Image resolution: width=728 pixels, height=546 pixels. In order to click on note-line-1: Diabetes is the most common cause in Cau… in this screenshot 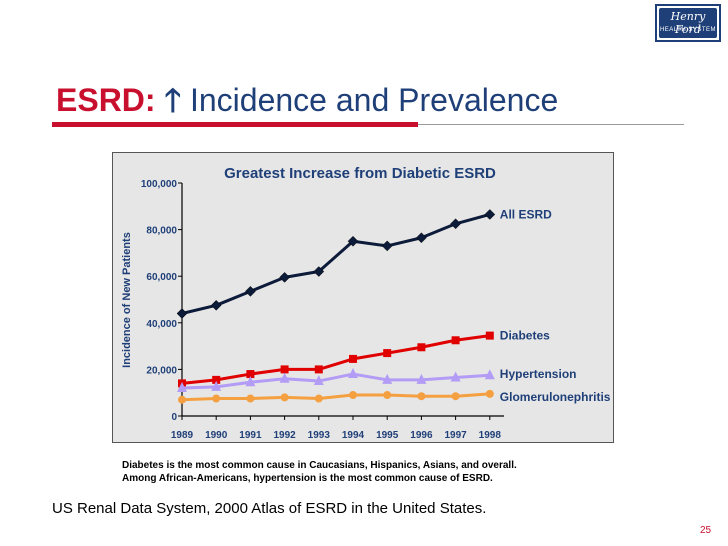, I will do `click(319, 465)`.